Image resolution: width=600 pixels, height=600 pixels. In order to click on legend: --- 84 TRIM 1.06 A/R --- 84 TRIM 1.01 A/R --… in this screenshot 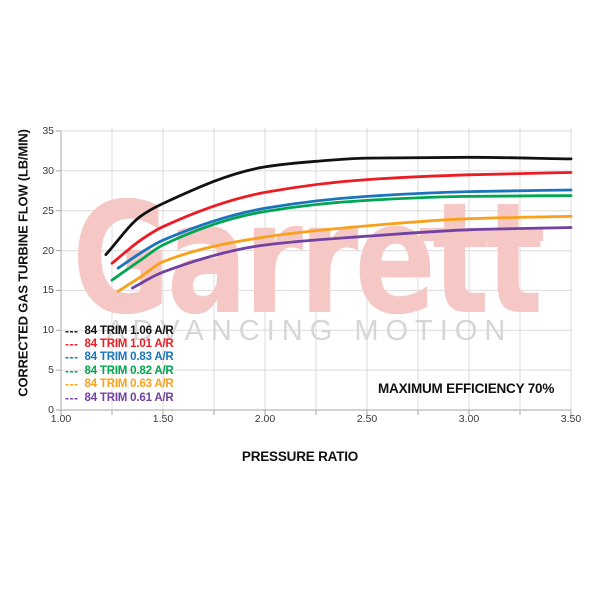, I will do `click(119, 364)`.